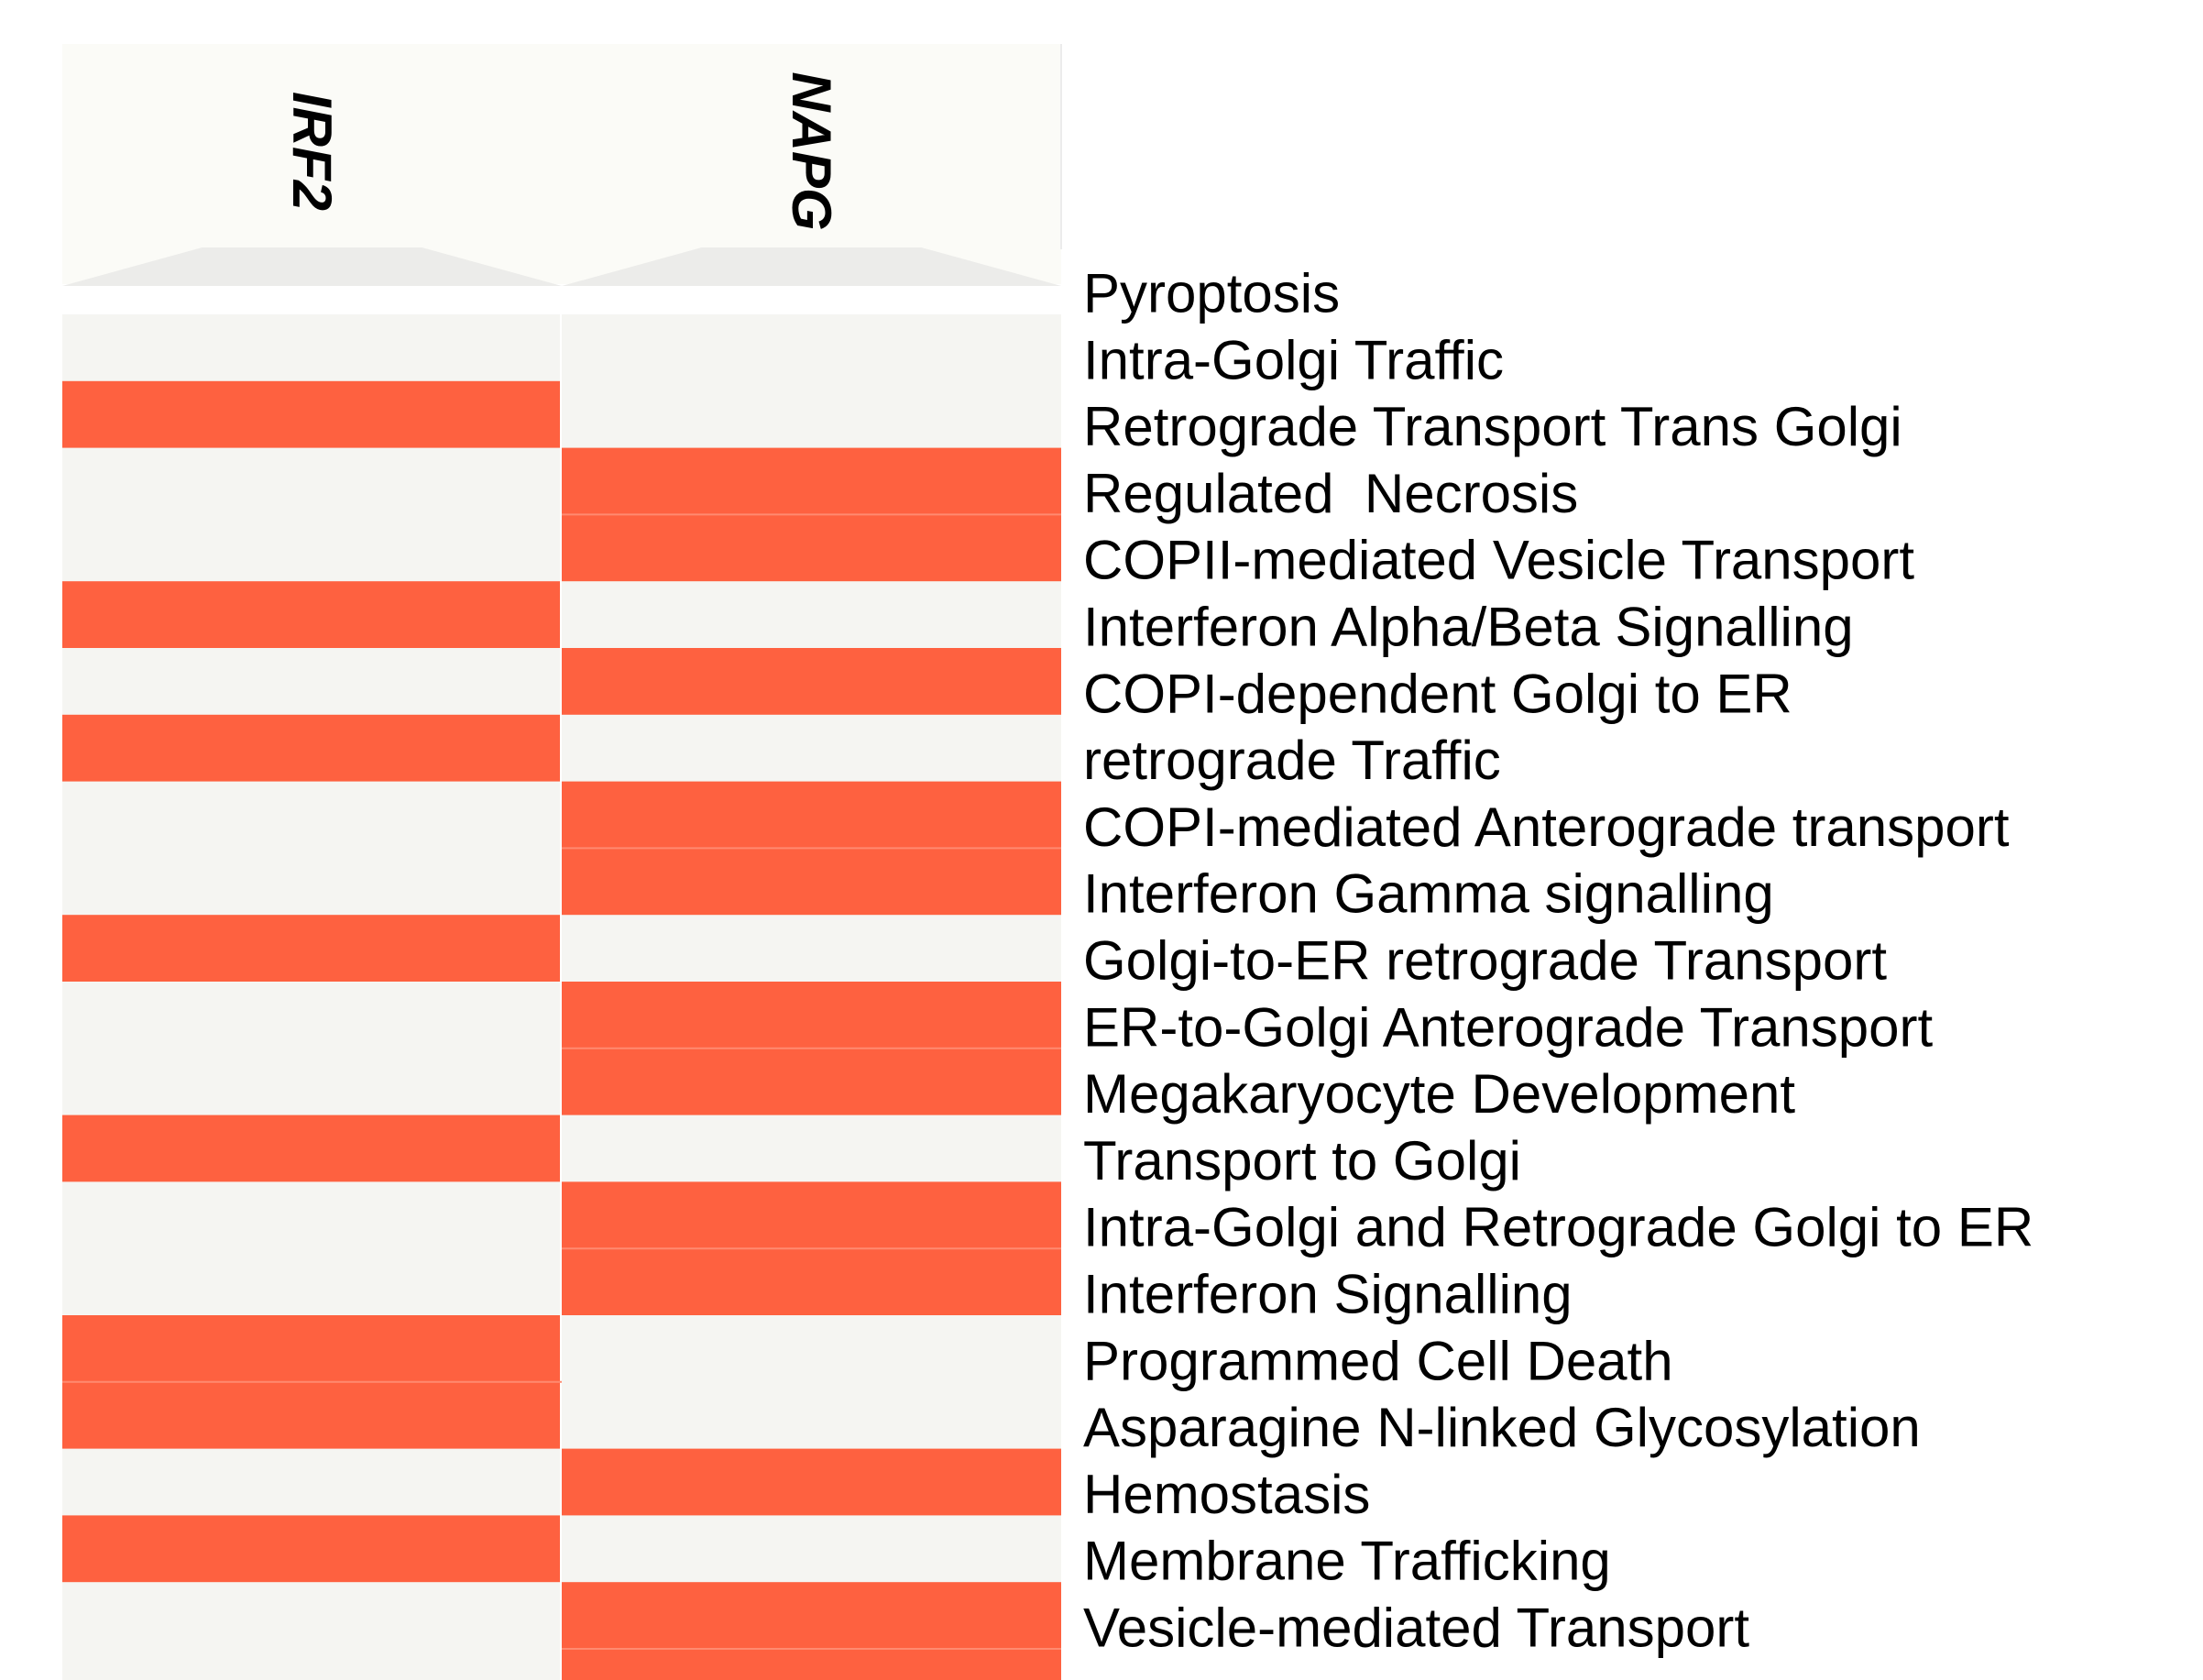 The width and height of the screenshot is (2203, 1680). Describe the element at coordinates (1437, 693) in the screenshot. I see `row-label: COPI-dependent Golgi to ER` at that location.